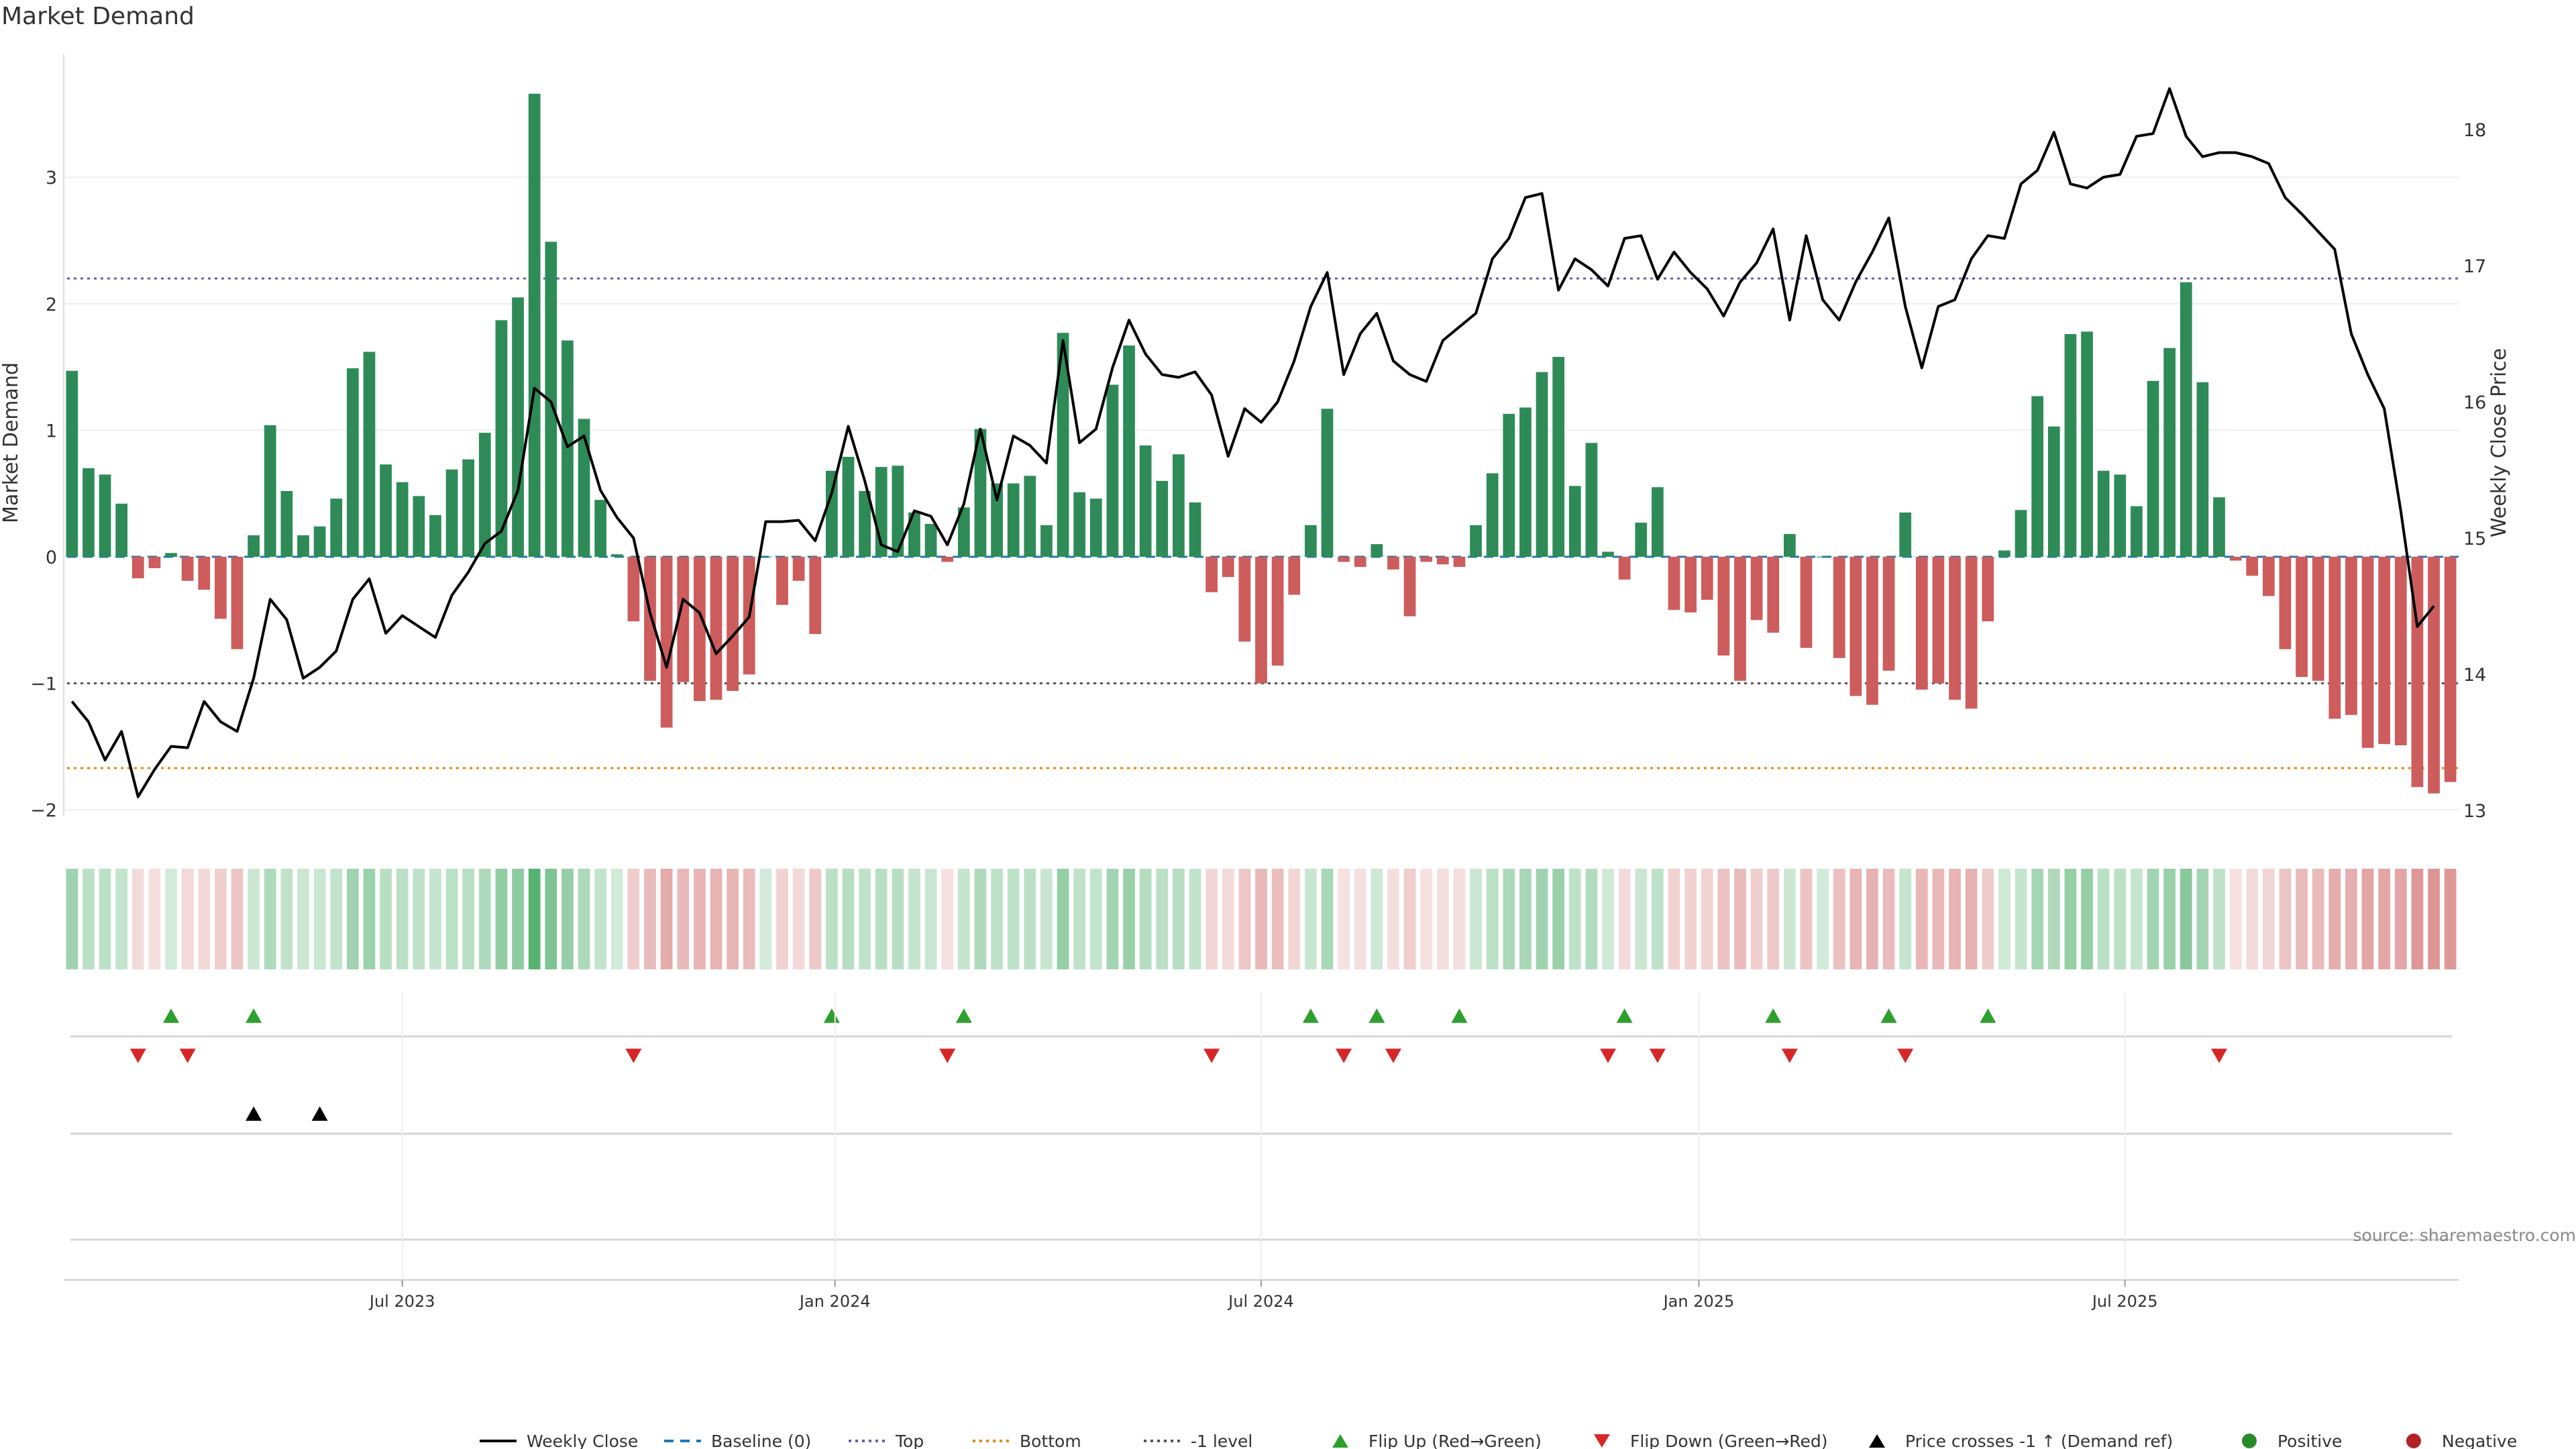 This screenshot has width=2576, height=1449. I want to click on legend-label: Price crosses -1 ↑ (Demand ref), so click(2039, 1440).